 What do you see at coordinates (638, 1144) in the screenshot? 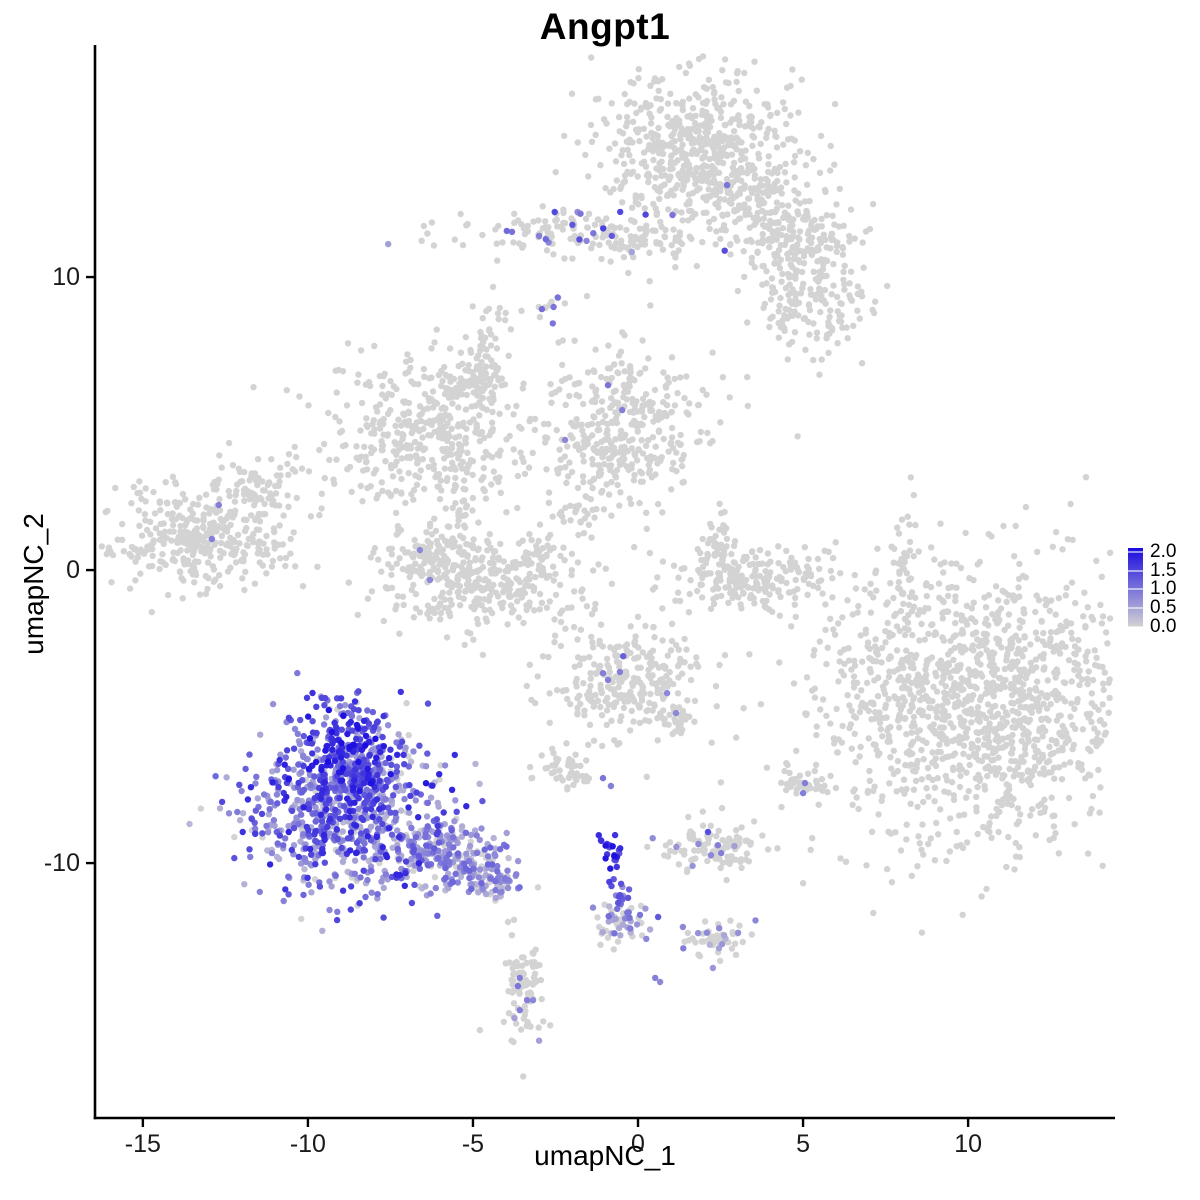
I see `x-tick-label: 0` at bounding box center [638, 1144].